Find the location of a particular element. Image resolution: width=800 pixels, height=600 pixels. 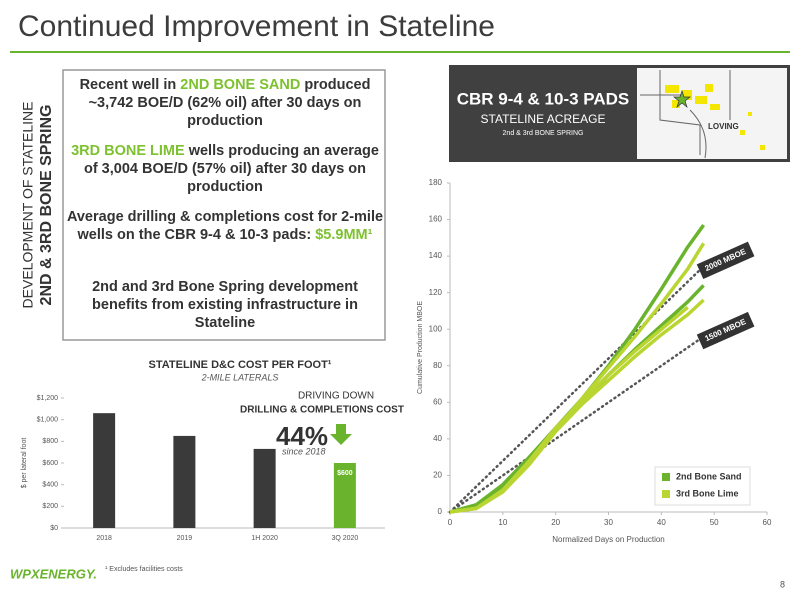

x-tick-label: 10 is located at coordinates (502, 522).